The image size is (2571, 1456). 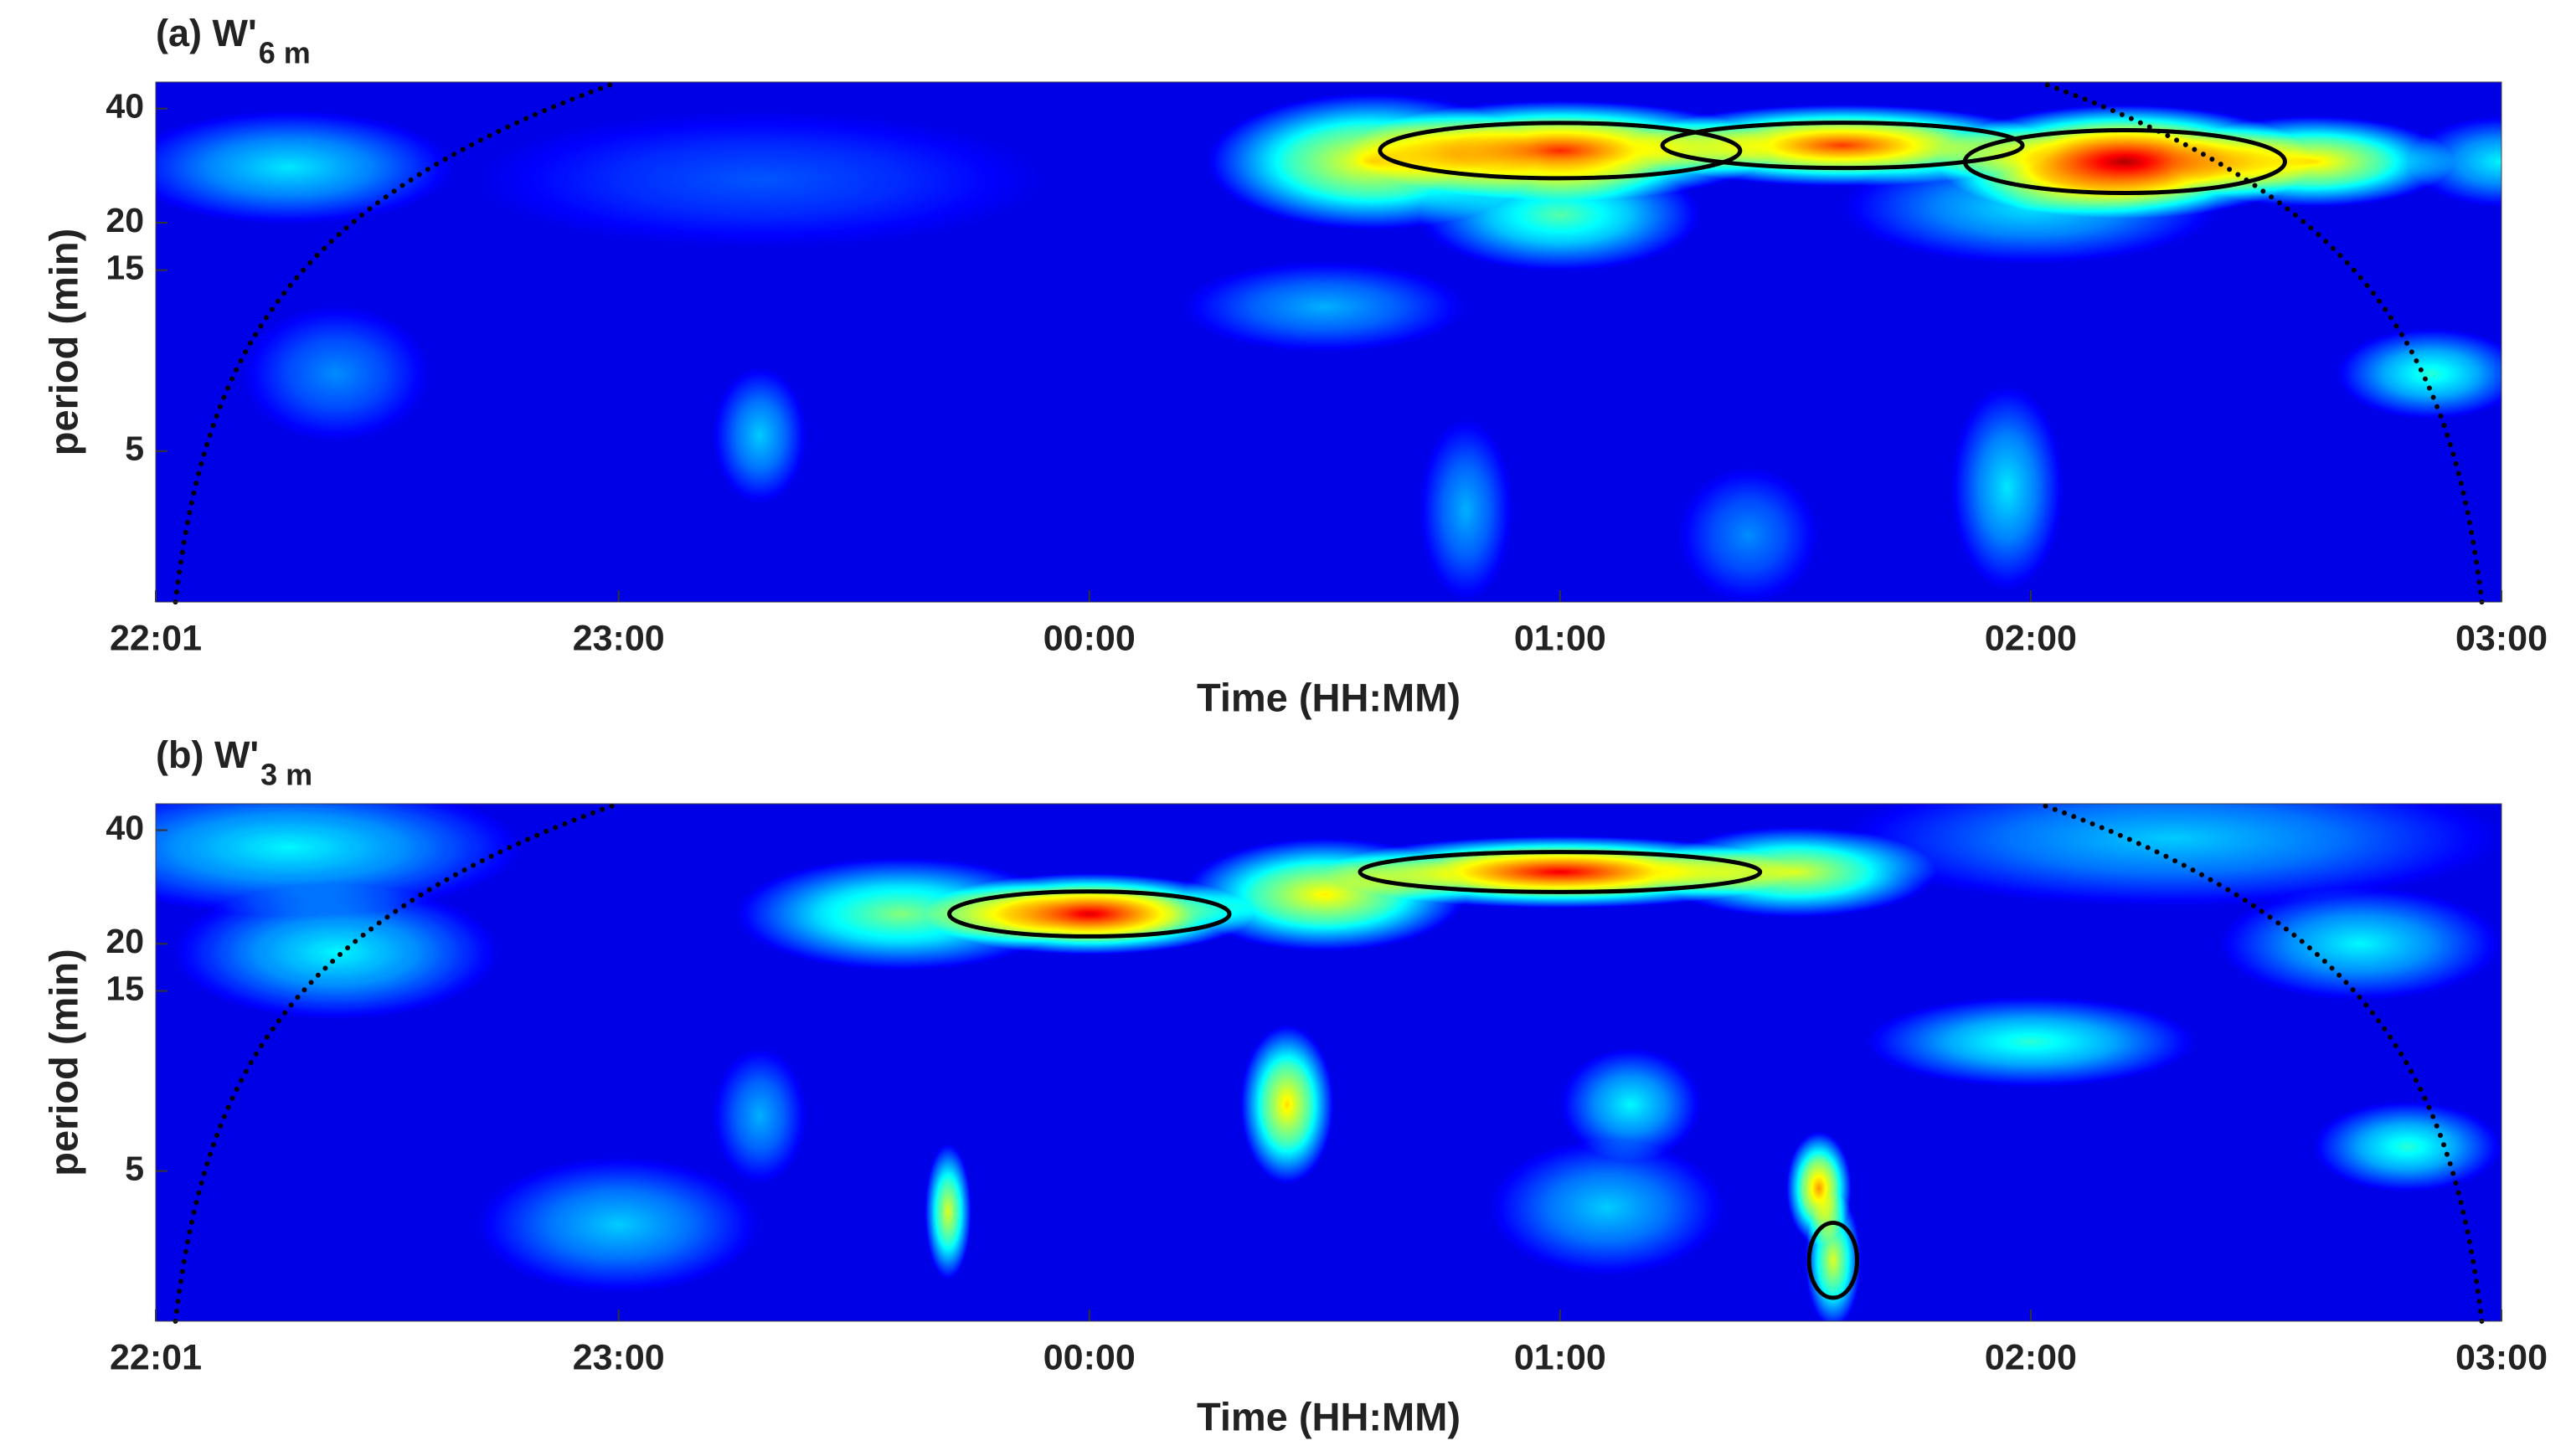 I want to click on panel-title: (b) W', so click(x=208, y=754).